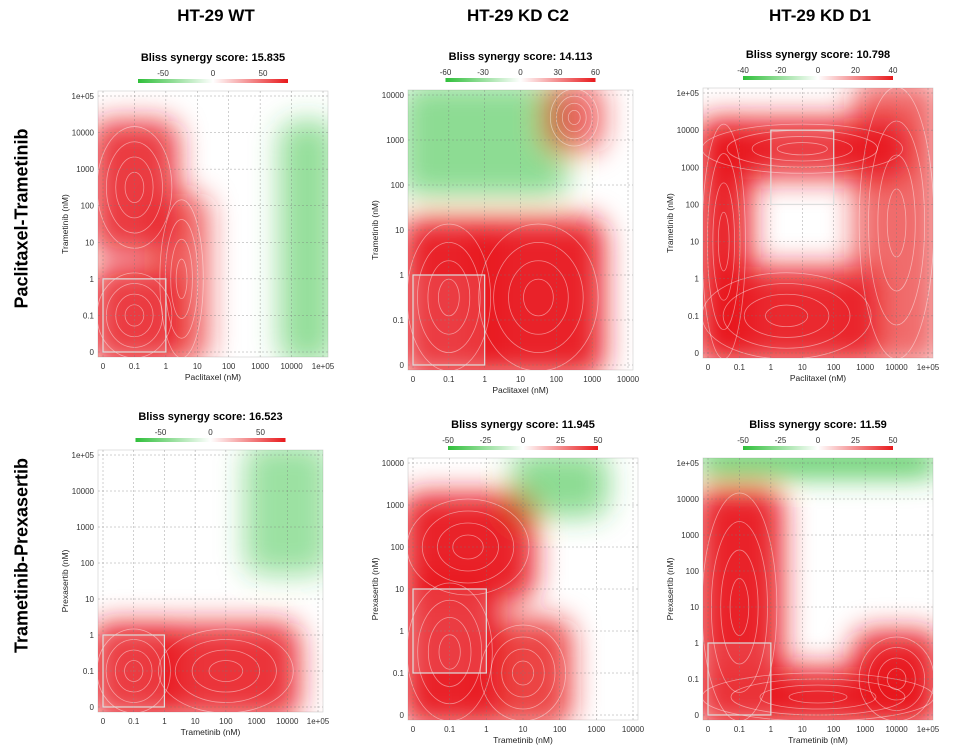 Image resolution: width=962 pixels, height=752 pixels. Describe the element at coordinates (670, 588) in the screenshot. I see `y-axis-label: Prexasertib (nM)` at that location.